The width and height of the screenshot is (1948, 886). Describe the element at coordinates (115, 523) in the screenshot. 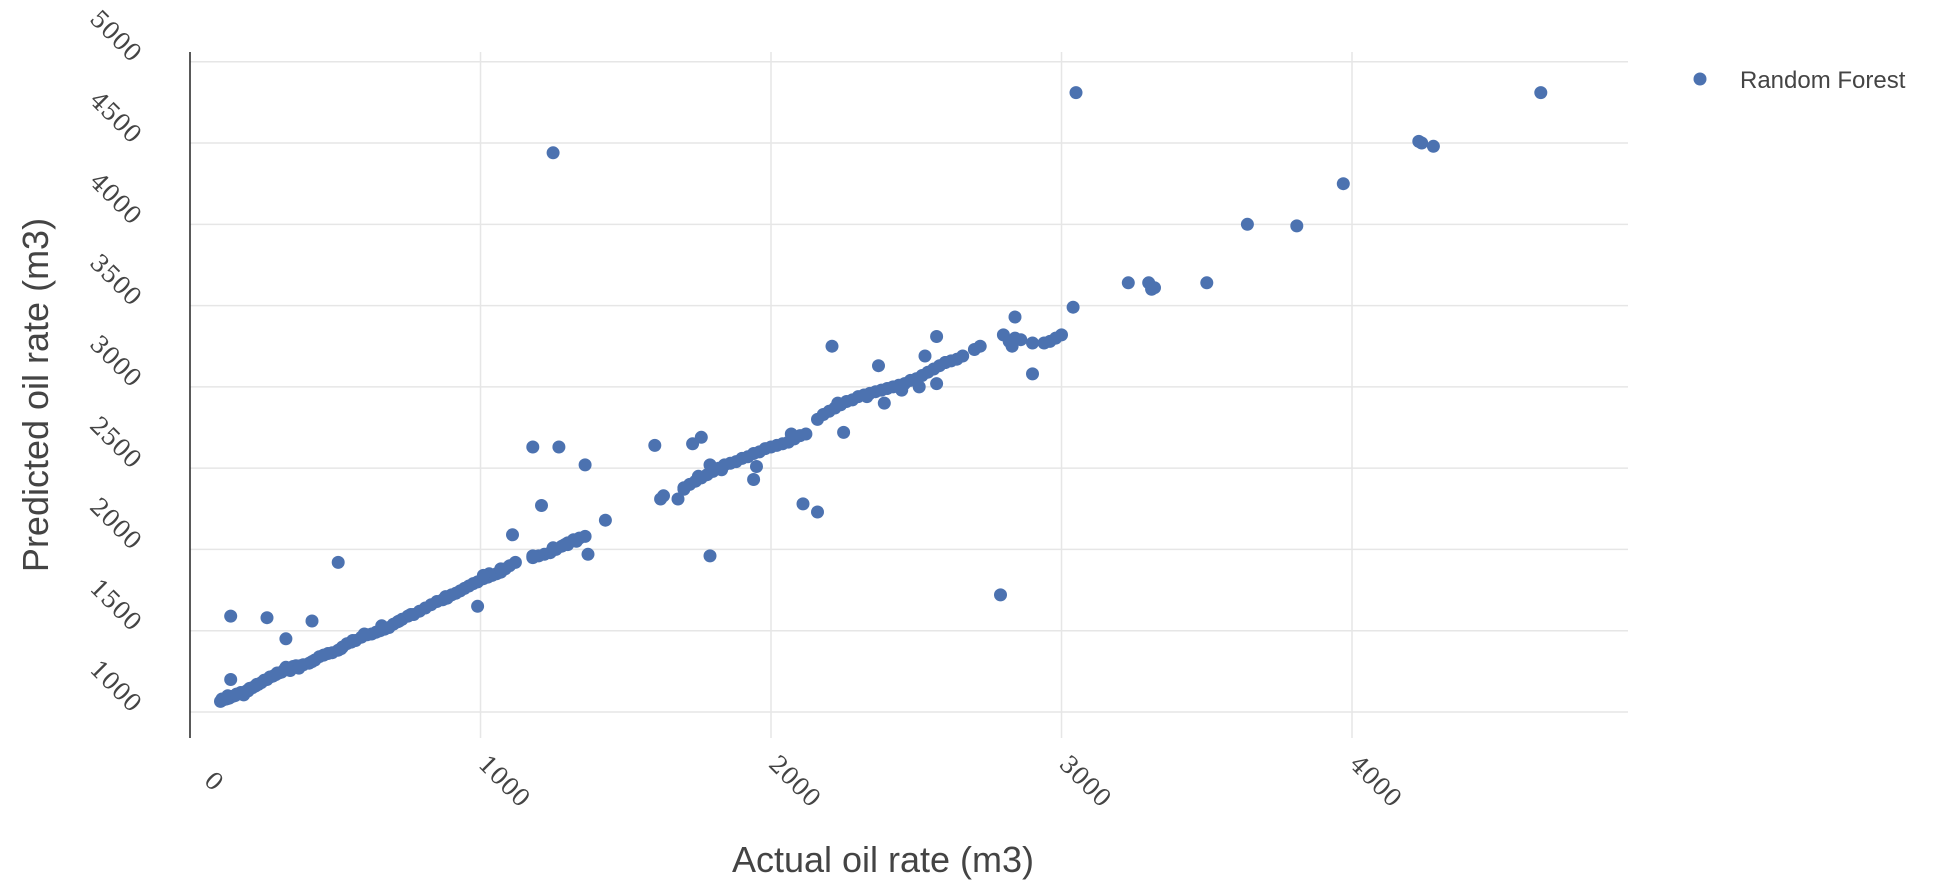

I see `y-tick-label: 2000` at that location.